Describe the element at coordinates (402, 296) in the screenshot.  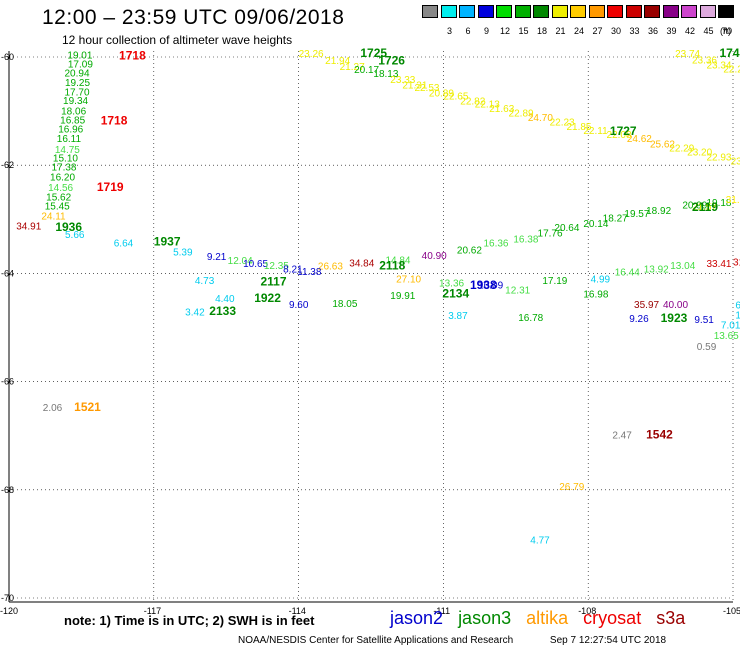
I see `wave-height-value: 19.91` at that location.